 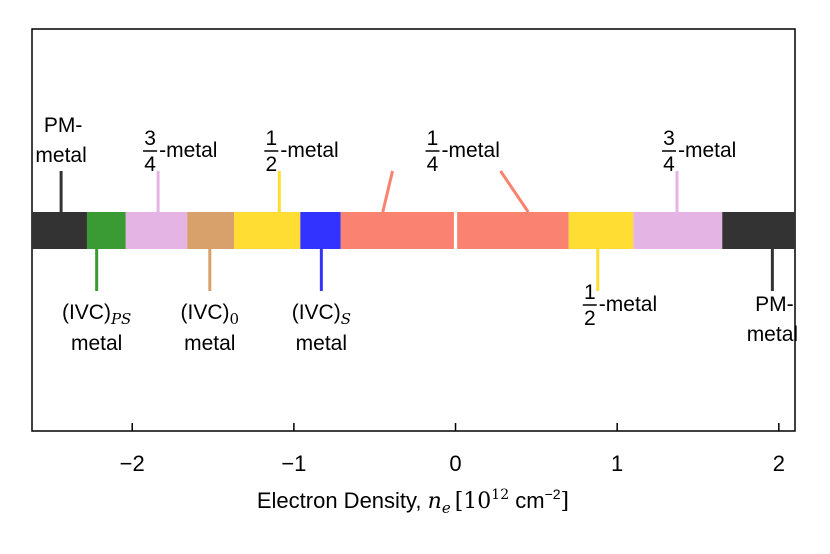 I want to click on x-axis-label-unit-close: ], so click(x=565, y=501).